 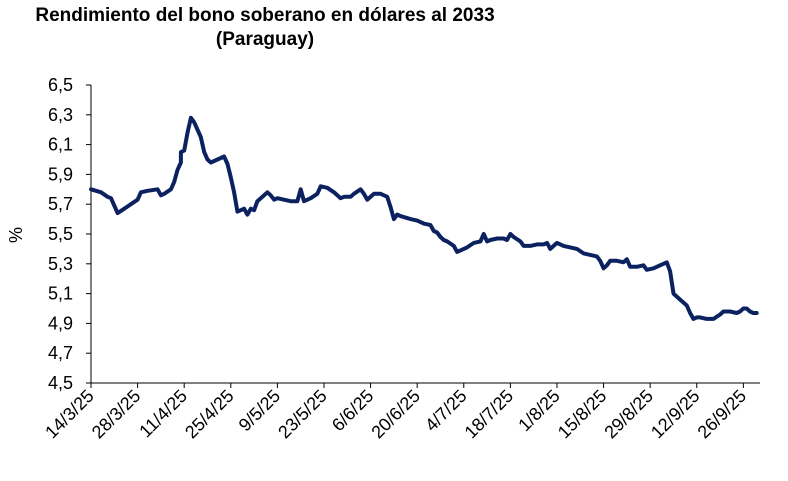 I want to click on x-tick-label: 25/4/25, so click(x=209, y=414).